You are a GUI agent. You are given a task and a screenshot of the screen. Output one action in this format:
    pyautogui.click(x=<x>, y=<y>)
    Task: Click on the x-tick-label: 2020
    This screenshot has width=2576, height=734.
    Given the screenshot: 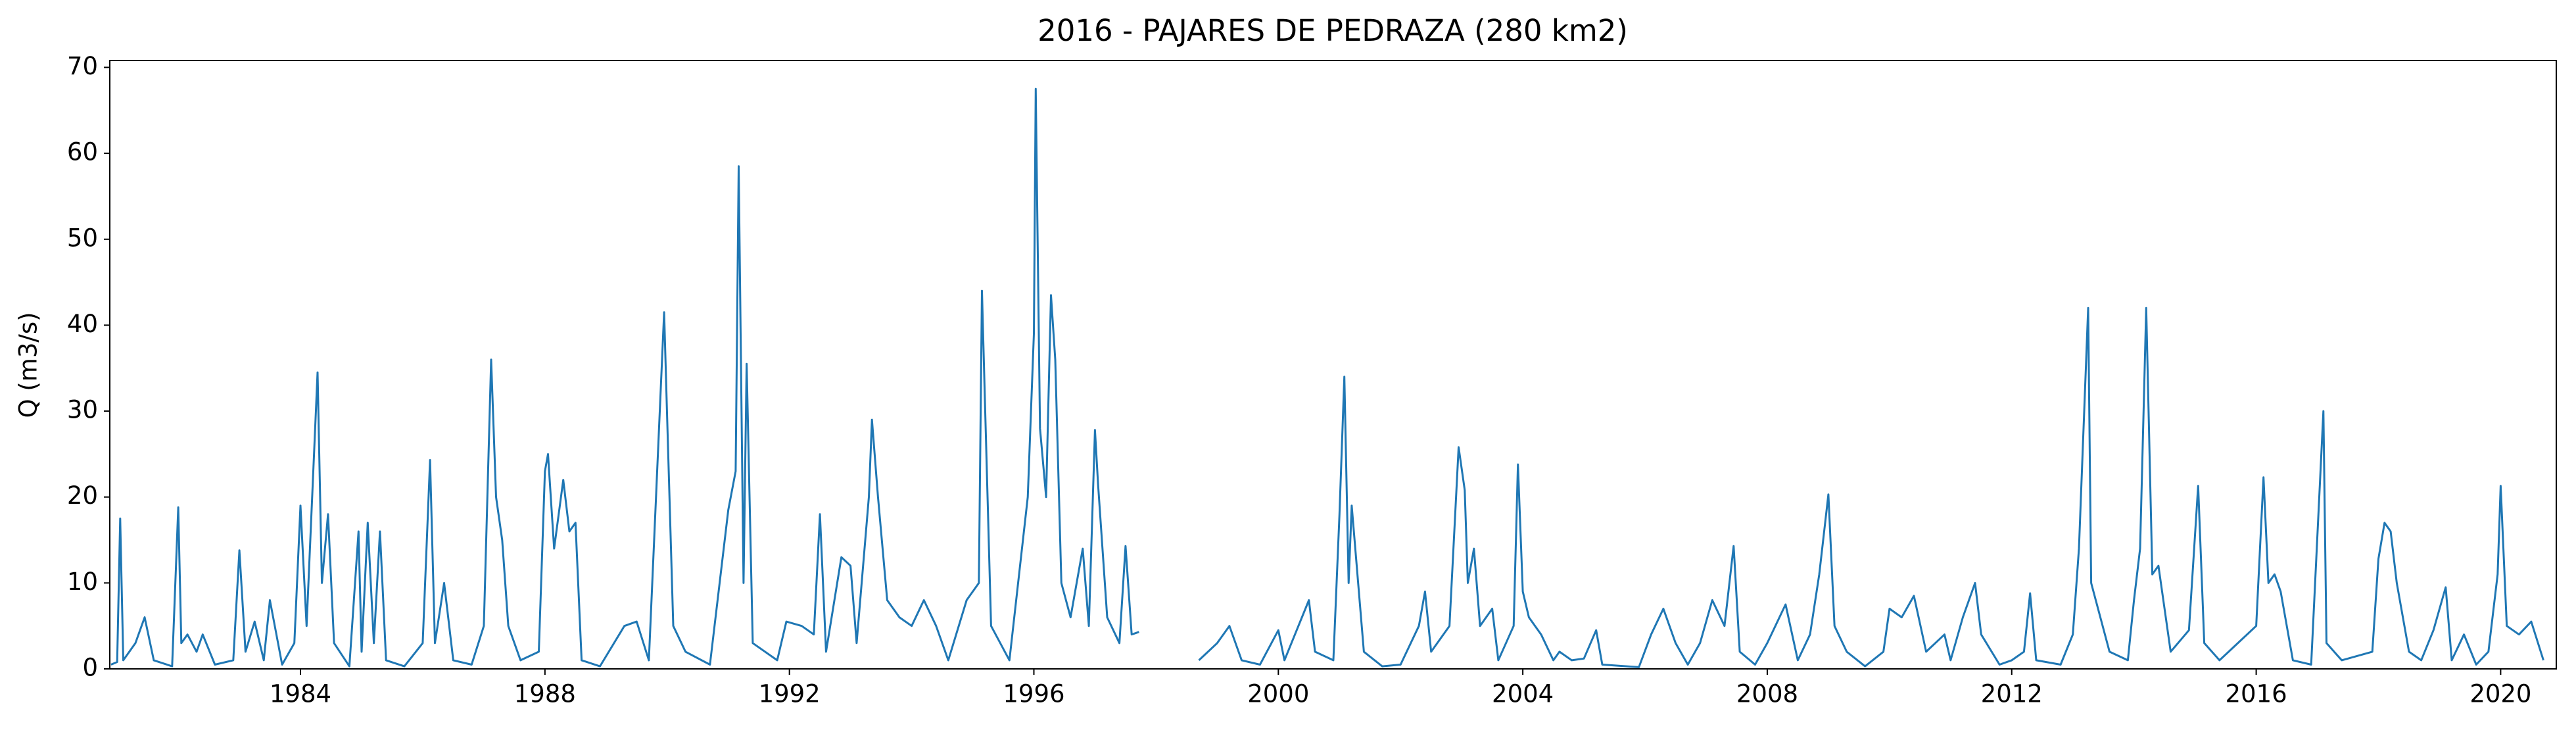 What is the action you would take?
    pyautogui.click(x=2500, y=694)
    